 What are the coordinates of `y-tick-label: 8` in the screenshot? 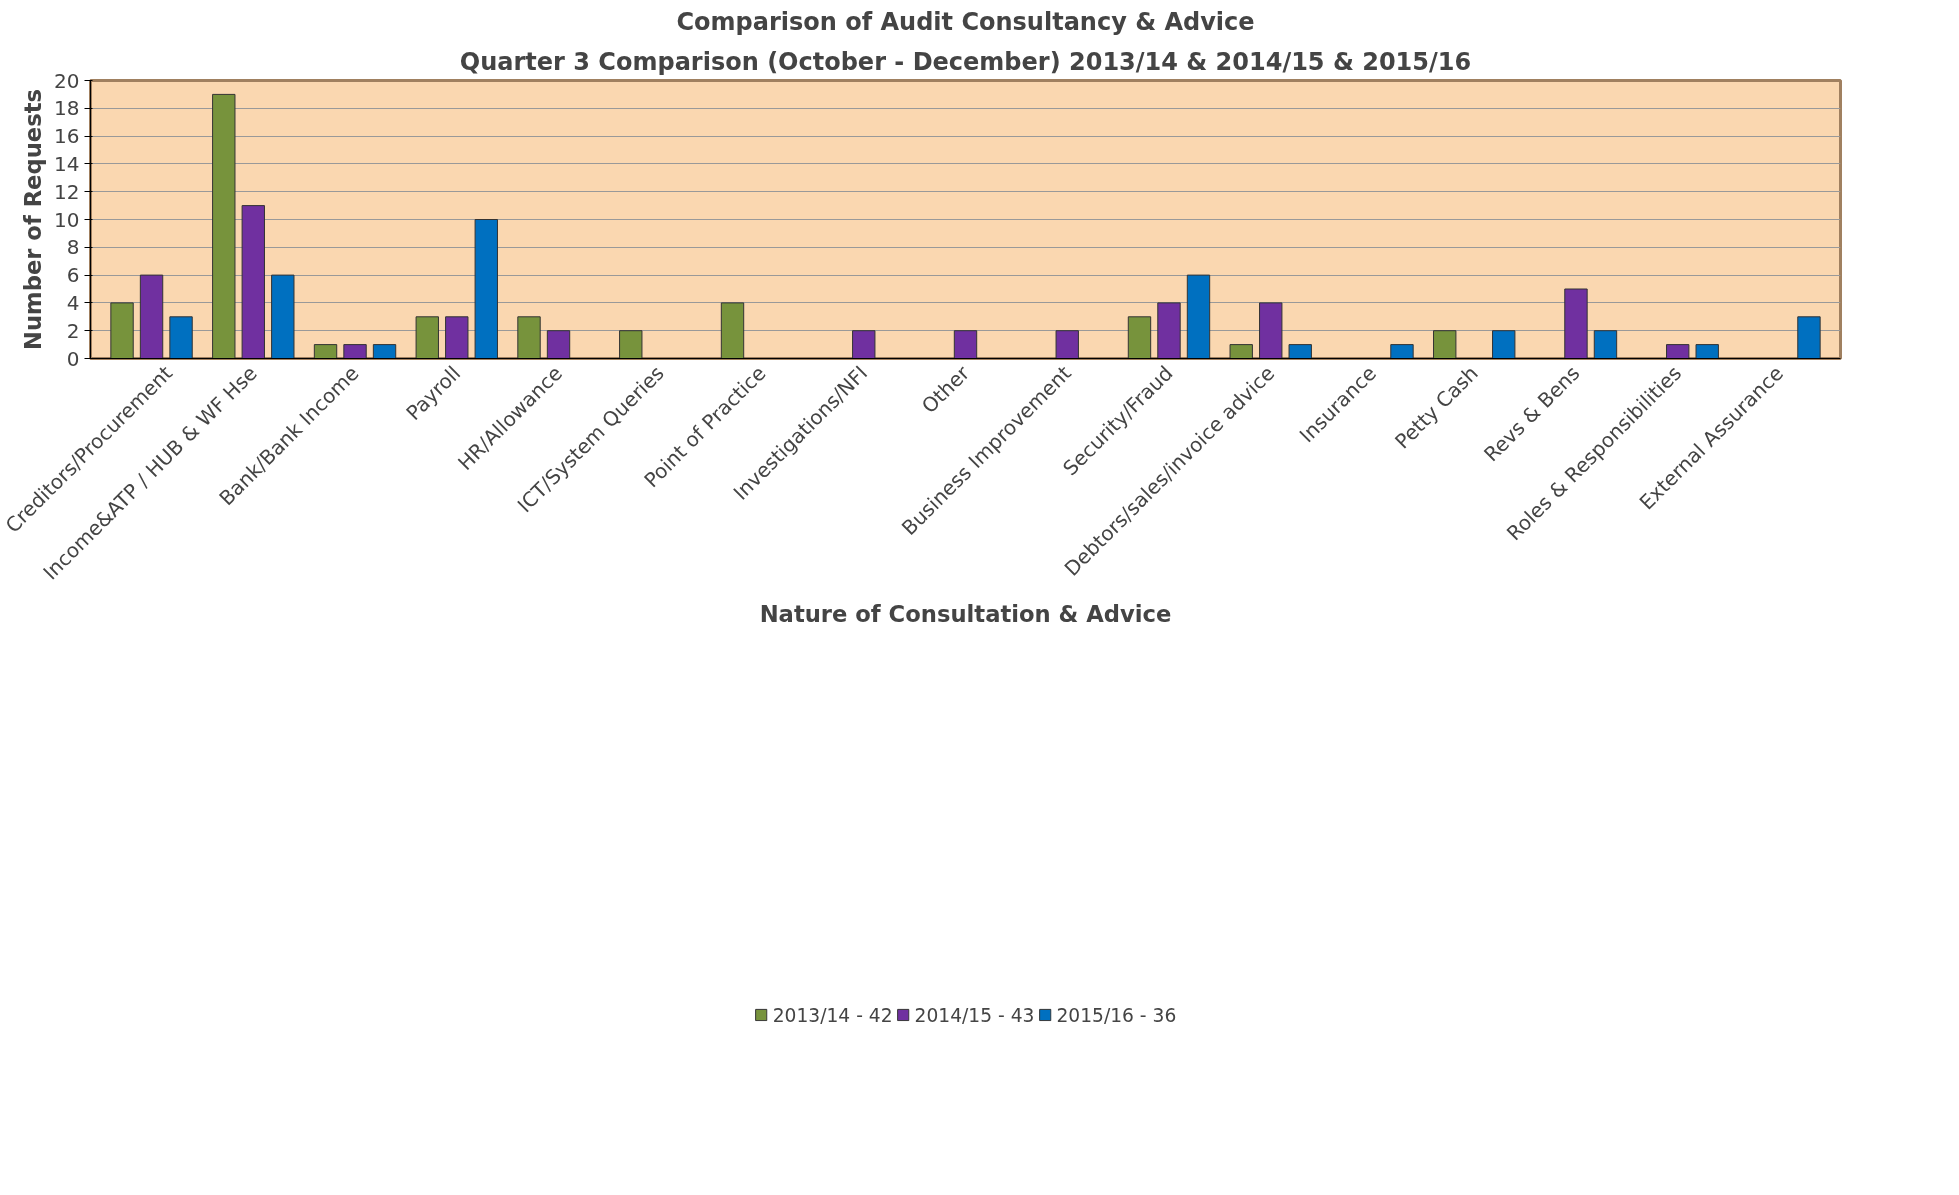 It's located at (73, 247).